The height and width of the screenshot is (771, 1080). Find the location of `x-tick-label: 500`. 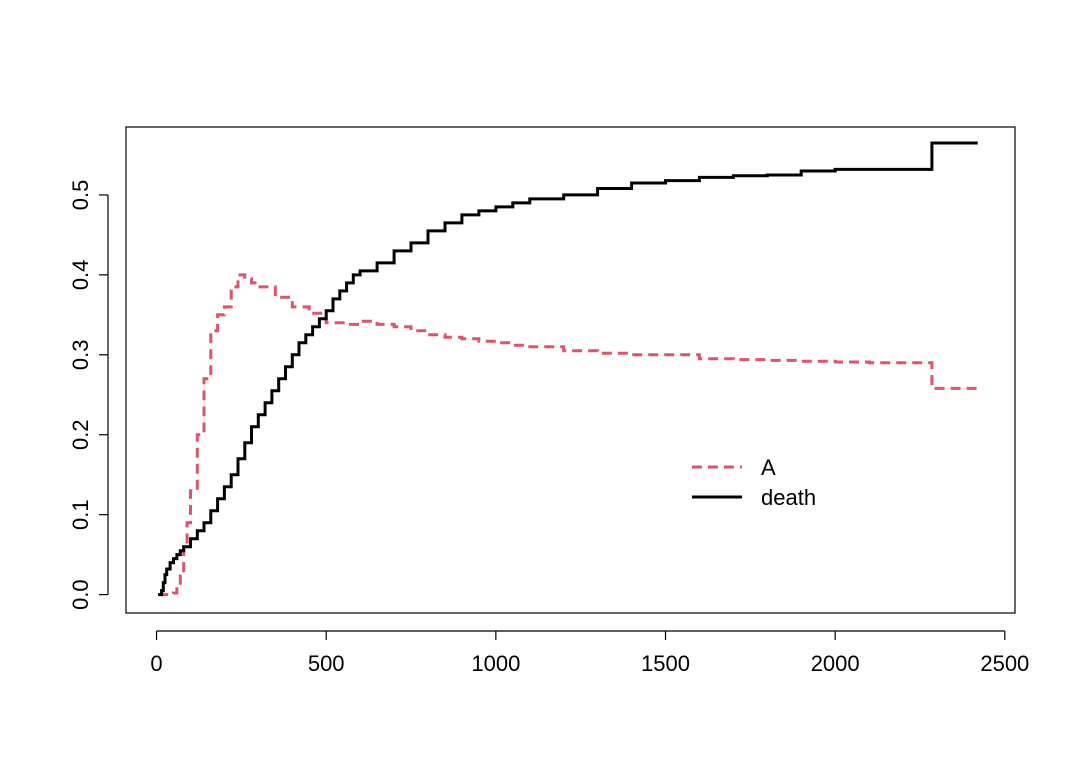

x-tick-label: 500 is located at coordinates (326, 663).